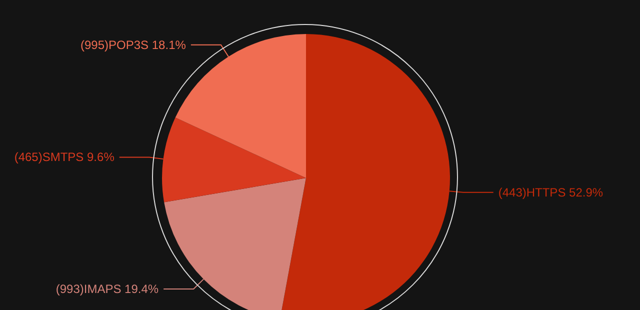 The height and width of the screenshot is (310, 640). I want to click on slice-label: (993)IMAPS 19.4%, so click(107, 289).